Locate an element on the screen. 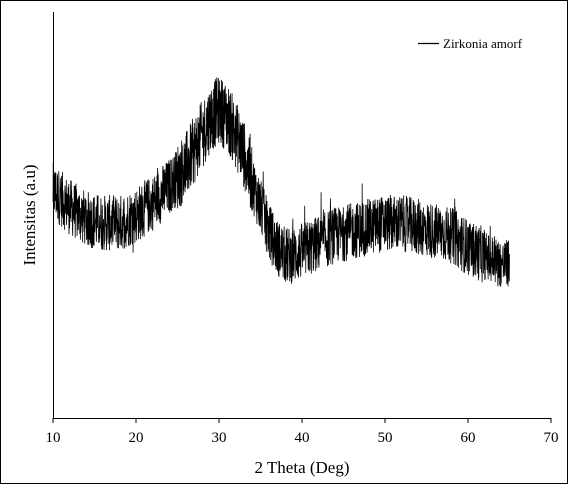 This screenshot has height=484, width=568. legend-label: Zirkonia amorf is located at coordinates (483, 43).